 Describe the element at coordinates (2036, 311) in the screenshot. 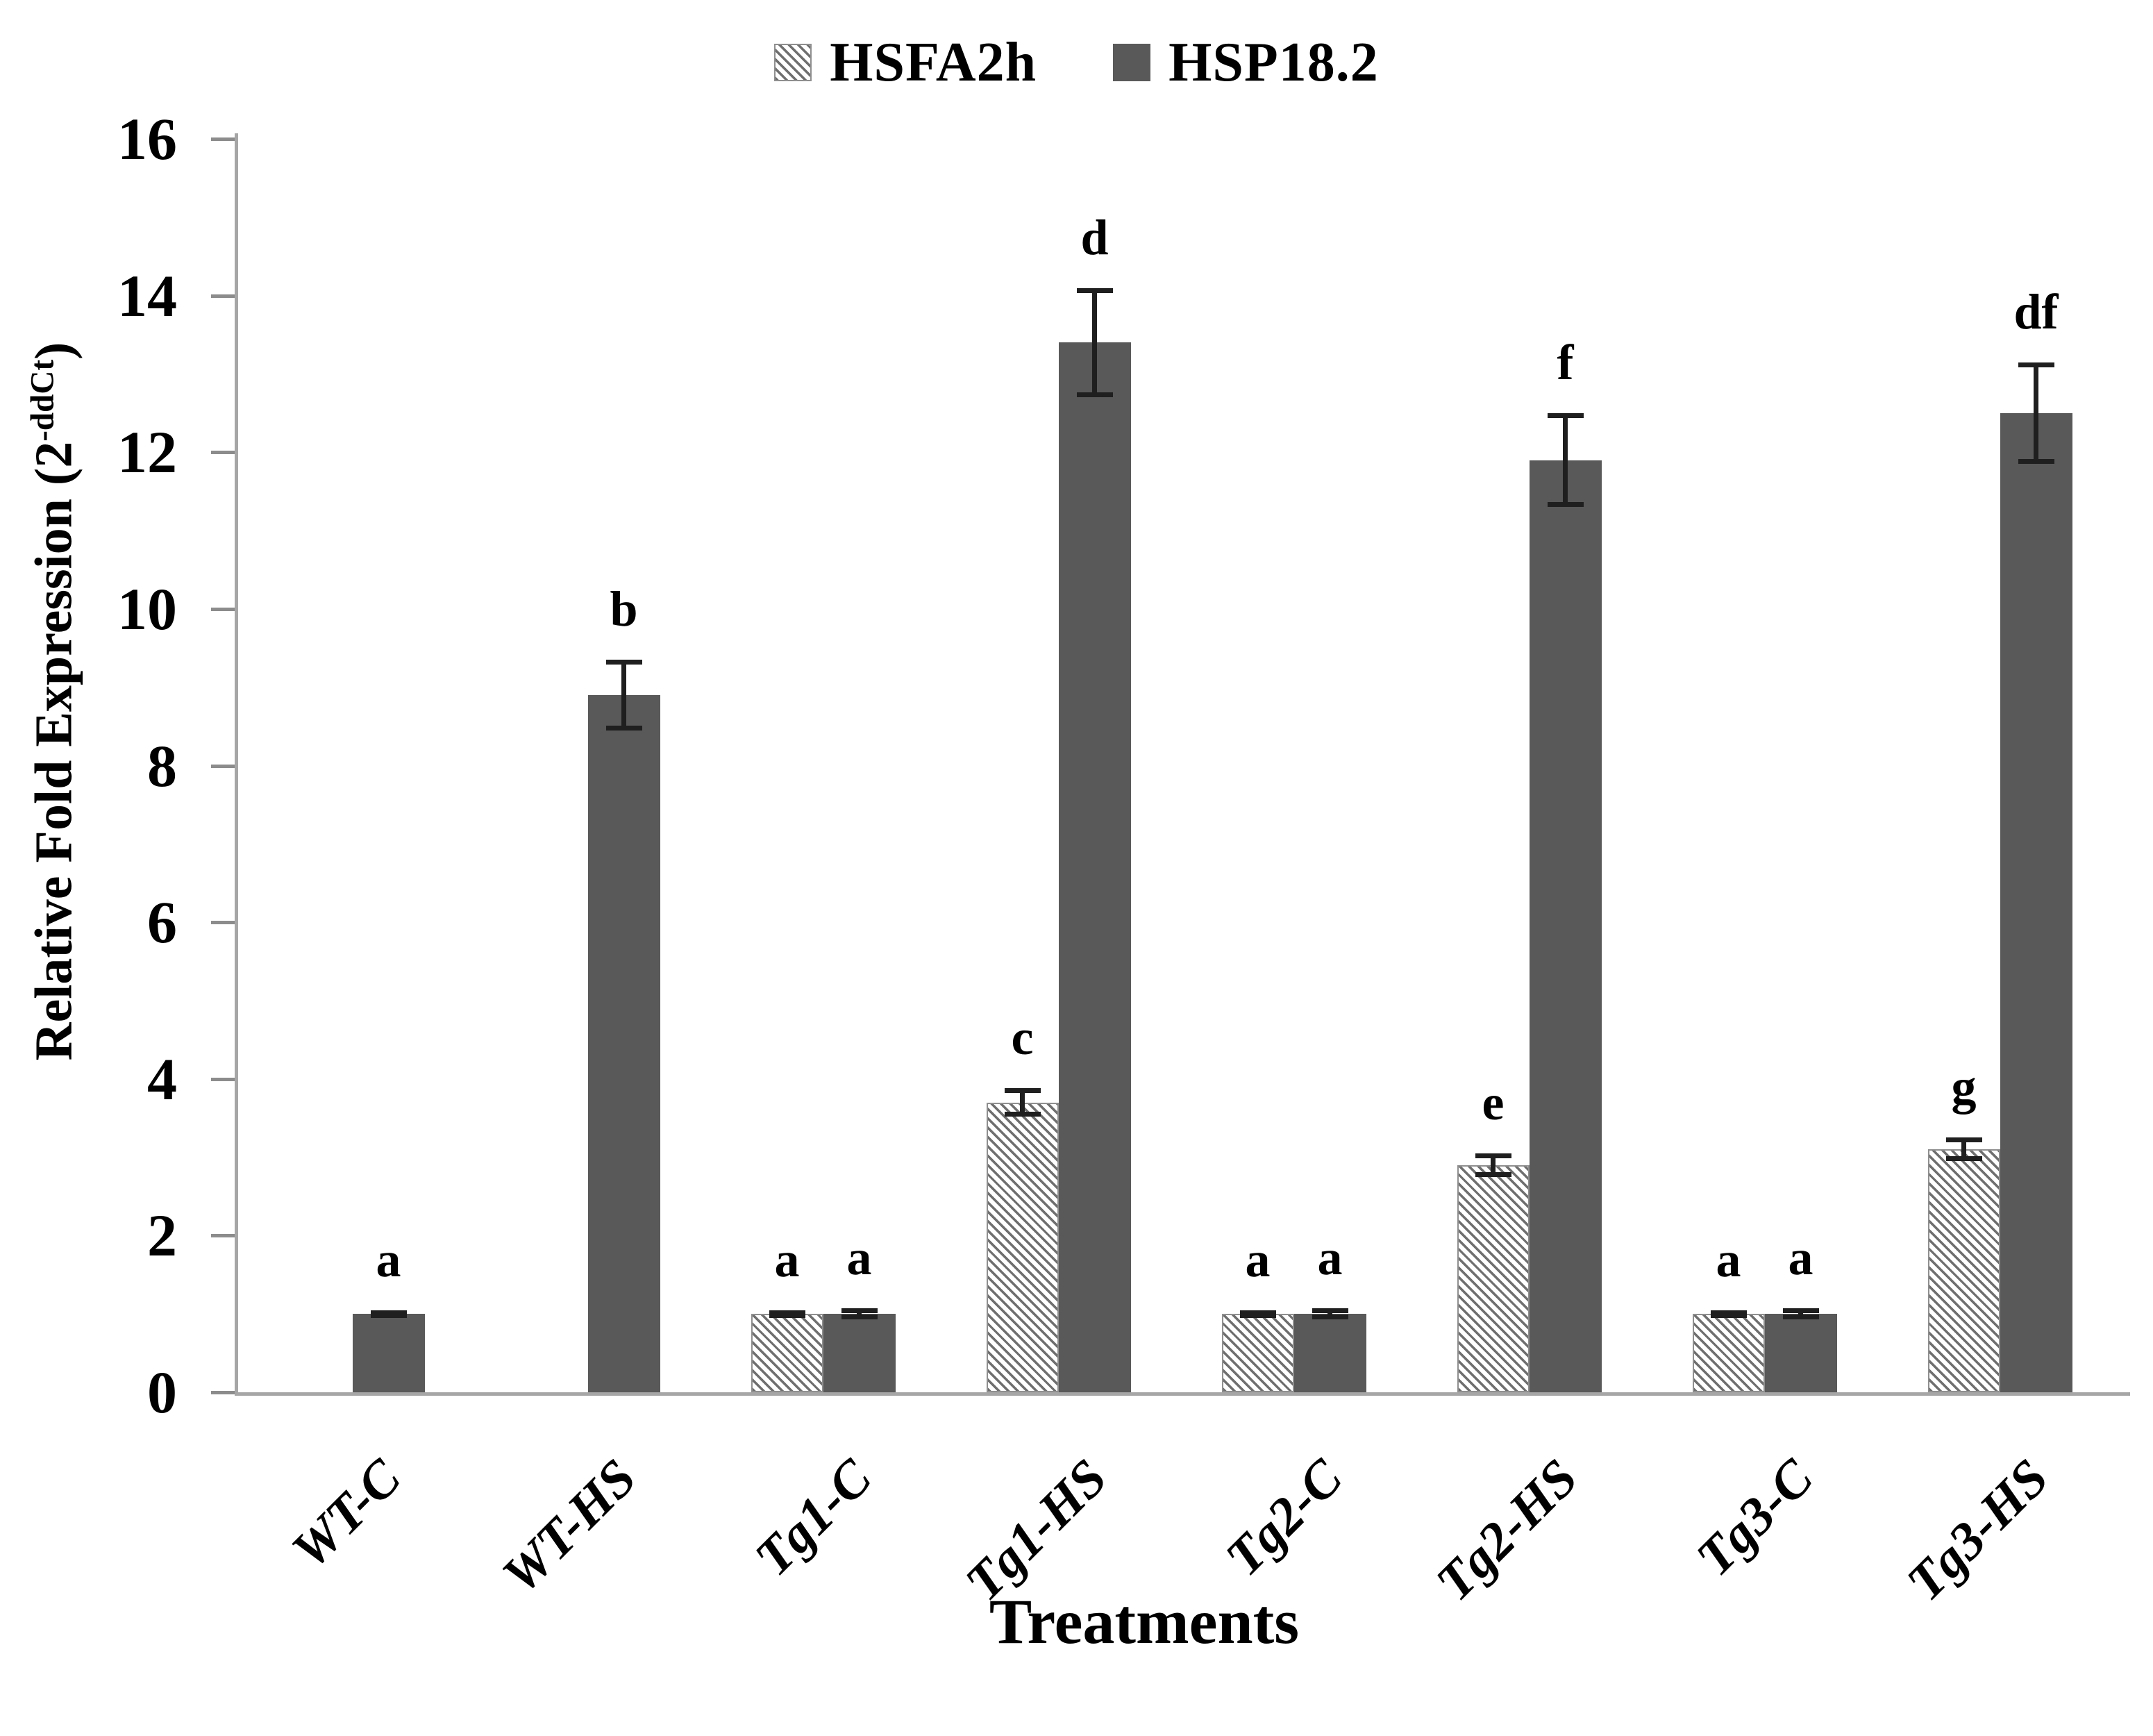

I see `significance-letter: df` at that location.